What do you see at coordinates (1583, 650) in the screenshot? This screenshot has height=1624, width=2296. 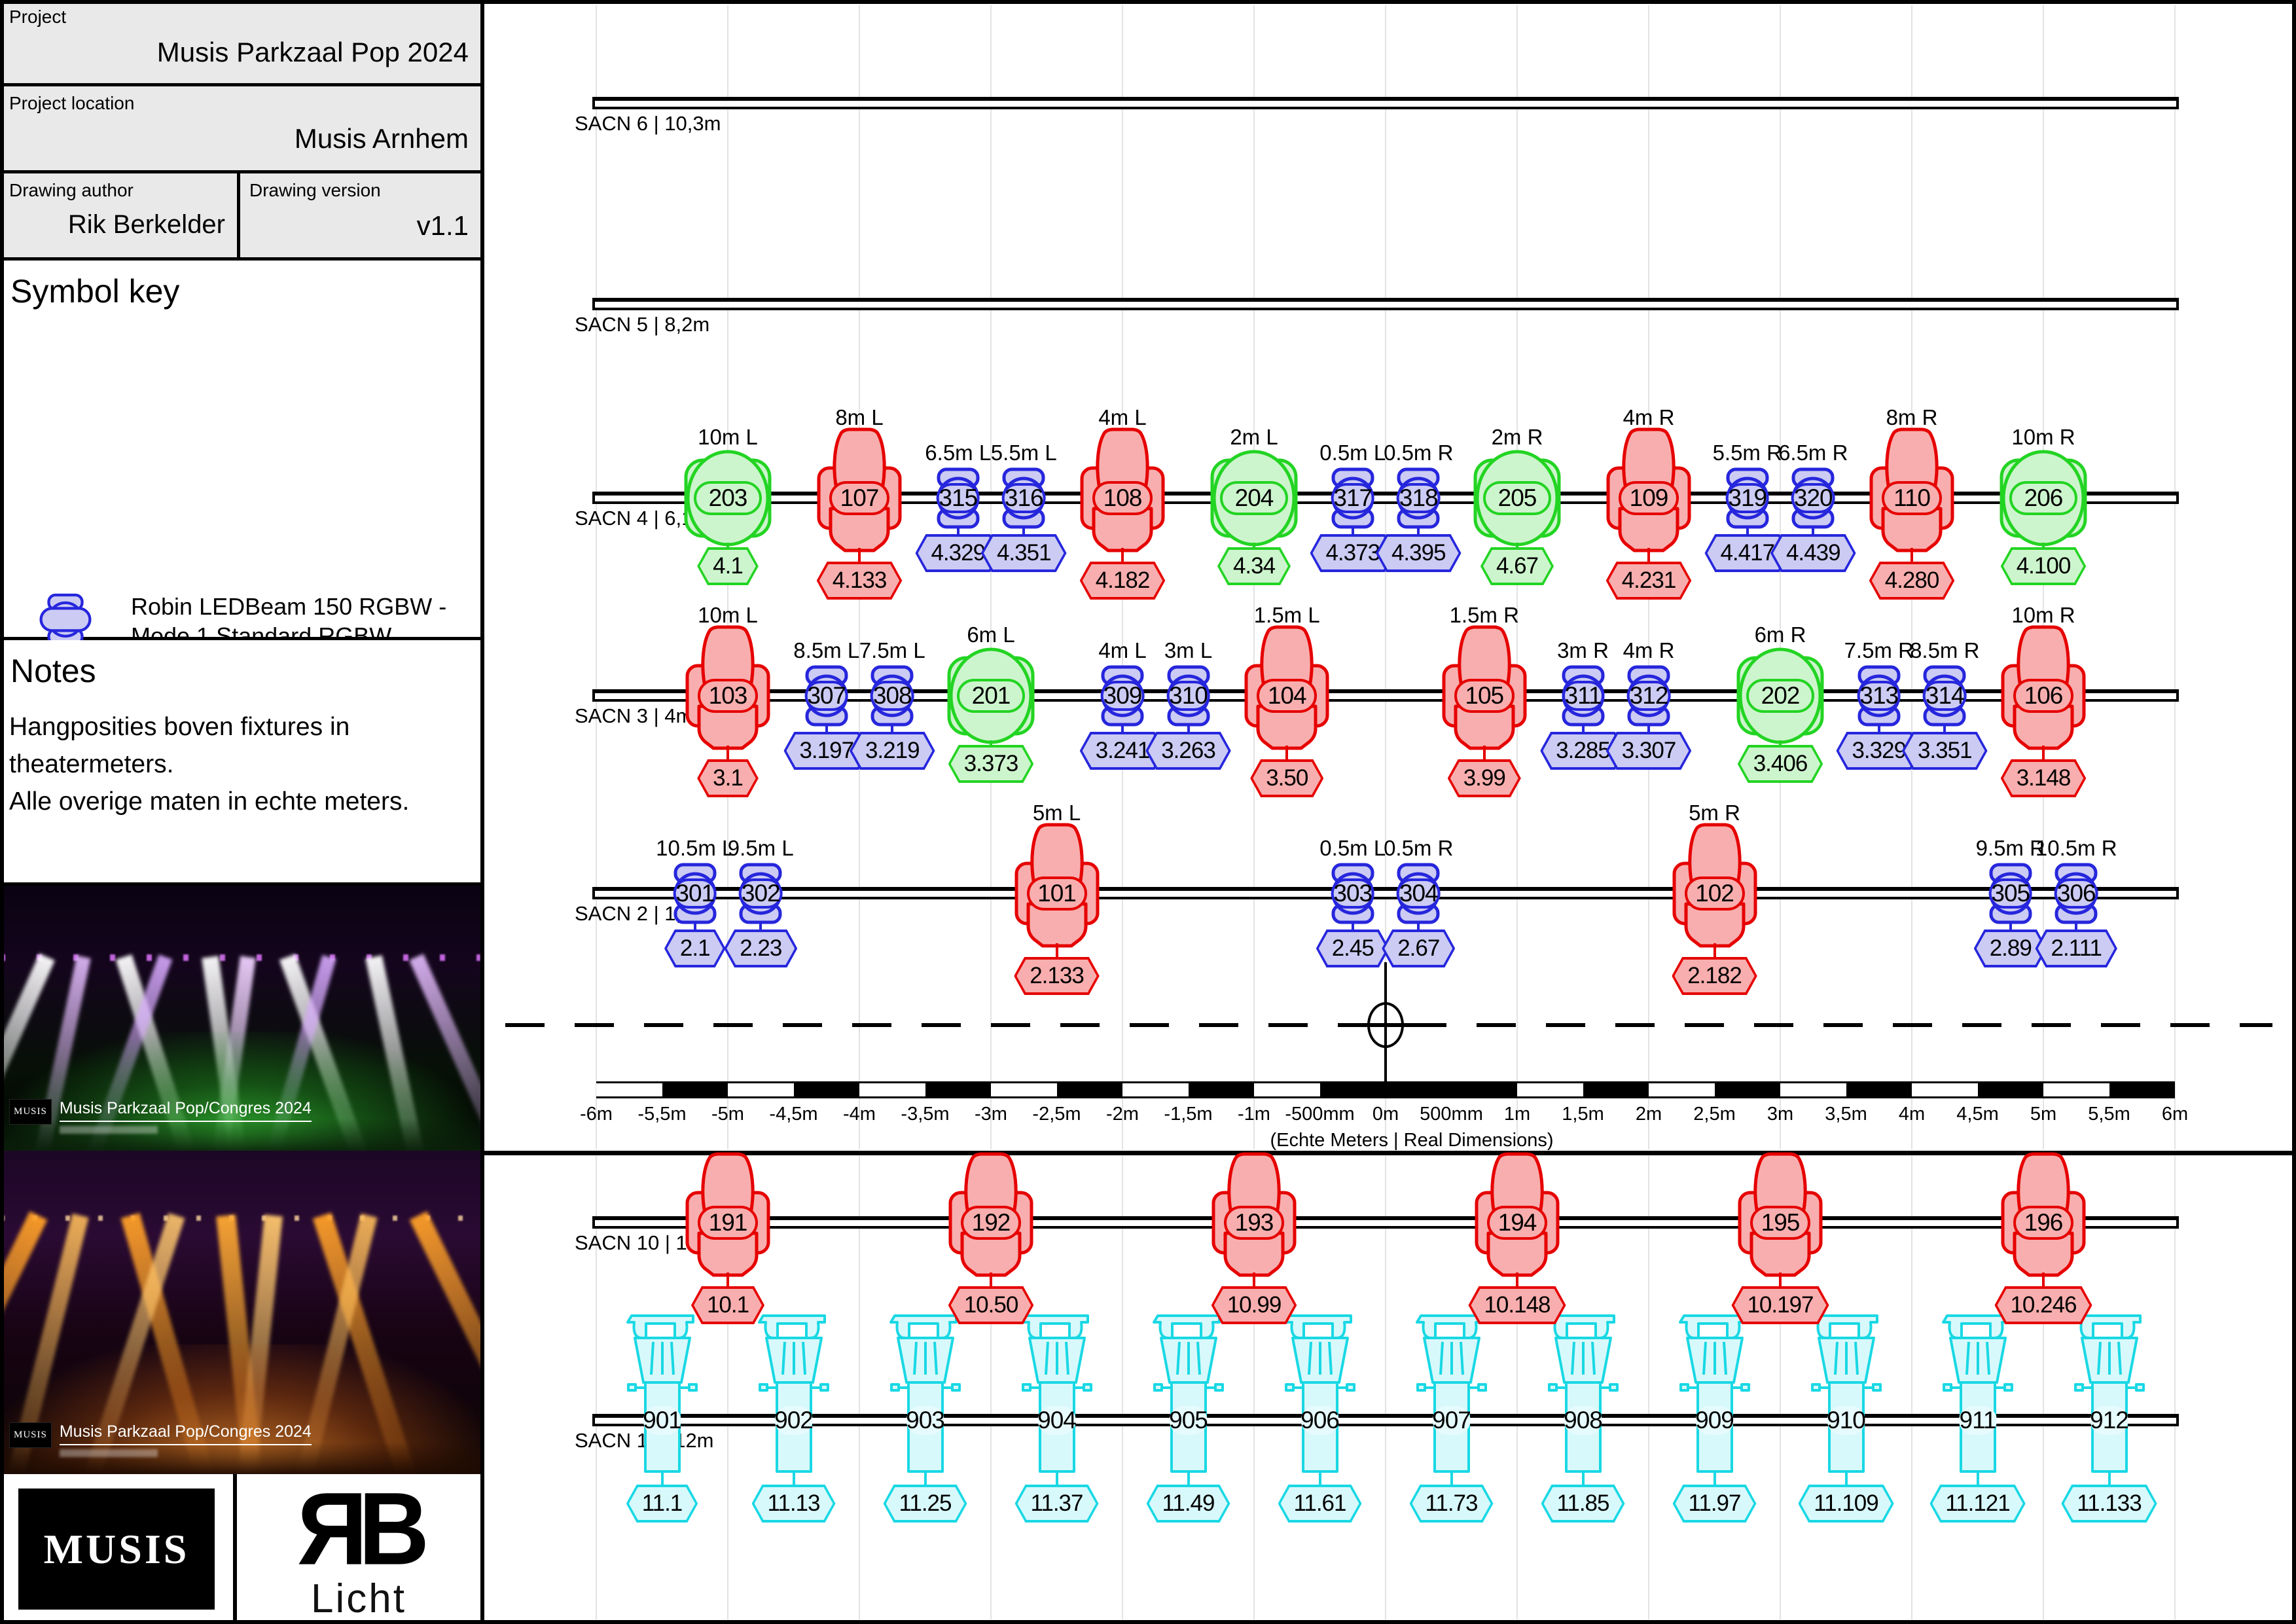 I see `fixture-position-label: 3m R` at bounding box center [1583, 650].